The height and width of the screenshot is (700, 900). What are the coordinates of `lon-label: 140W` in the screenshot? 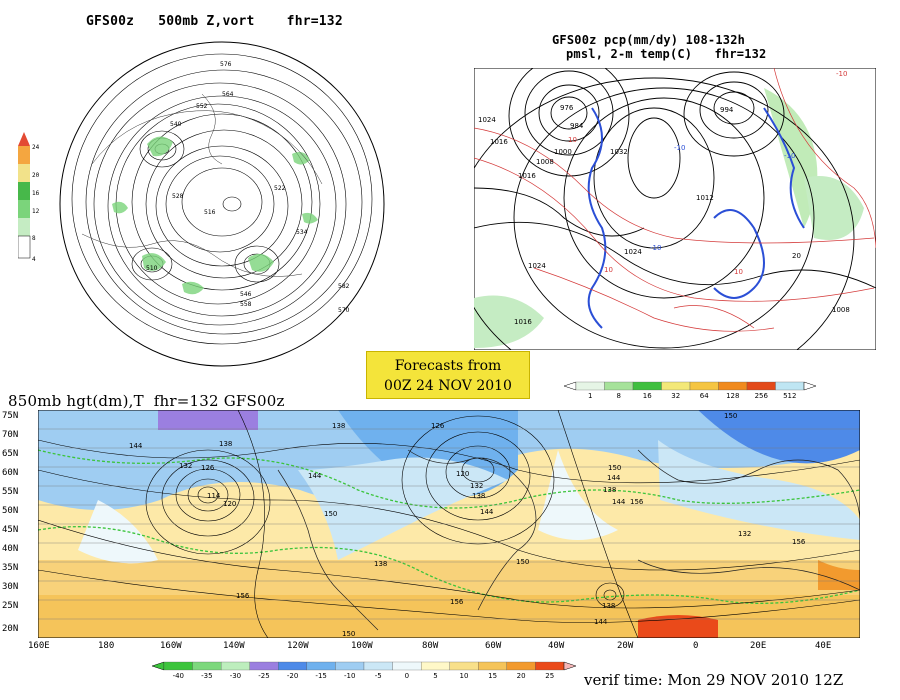 It's located at (234, 646).